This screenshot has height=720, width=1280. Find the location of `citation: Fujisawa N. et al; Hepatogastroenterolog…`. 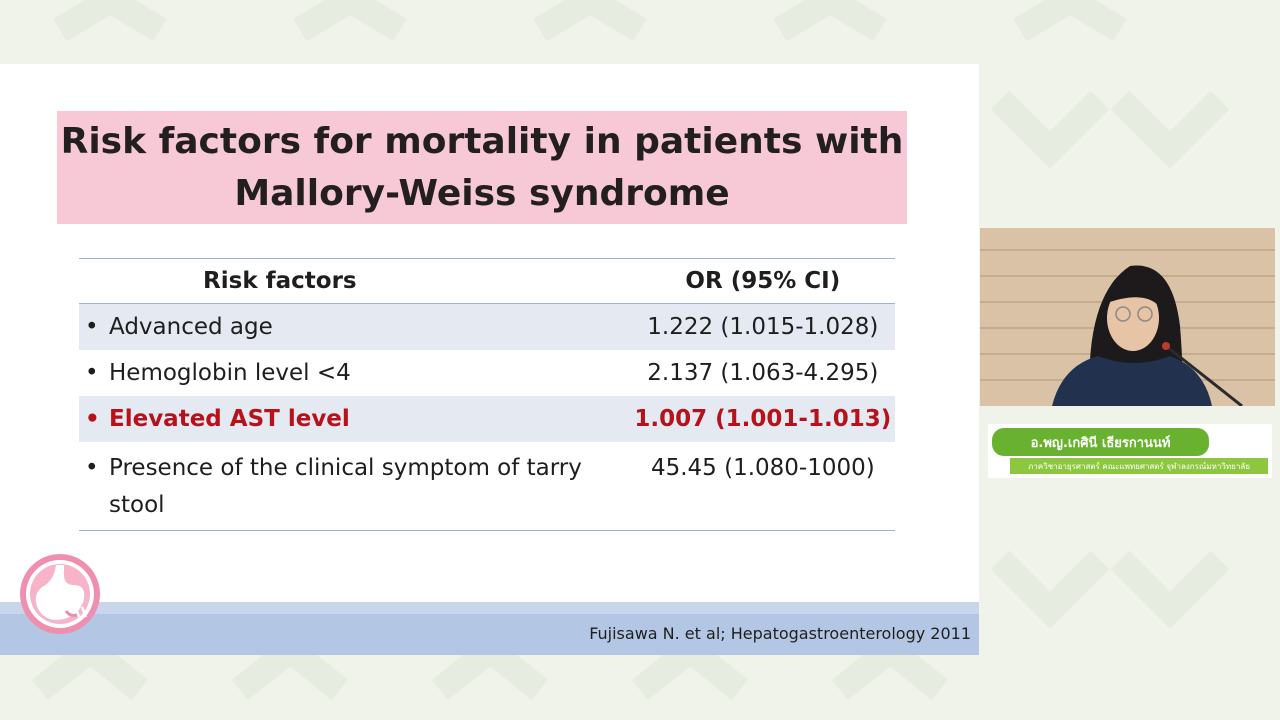

citation: Fujisawa N. et al; Hepatogastroenterolog… is located at coordinates (780, 633).